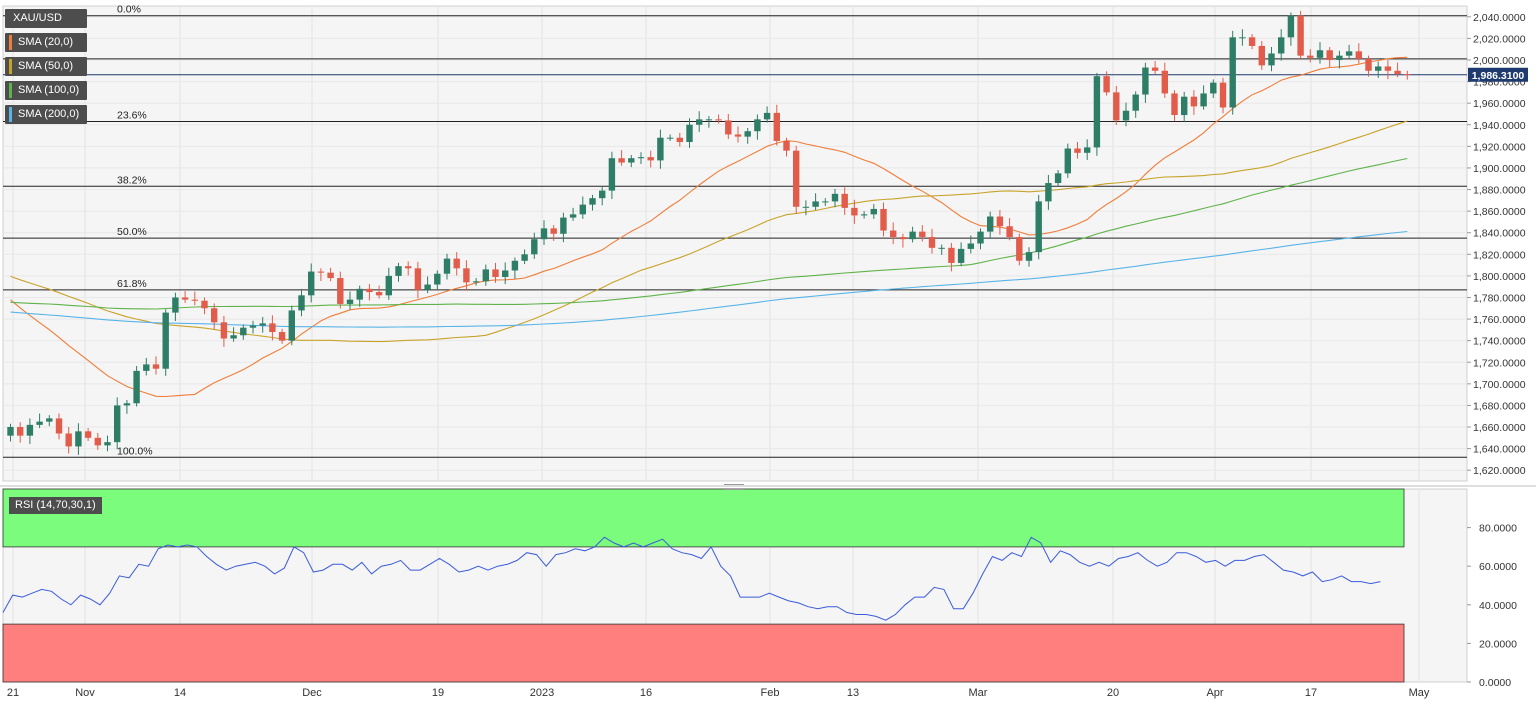 Image resolution: width=1536 pixels, height=714 pixels. Describe the element at coordinates (734, 487) in the screenshot. I see `panel-resize-handle` at that location.